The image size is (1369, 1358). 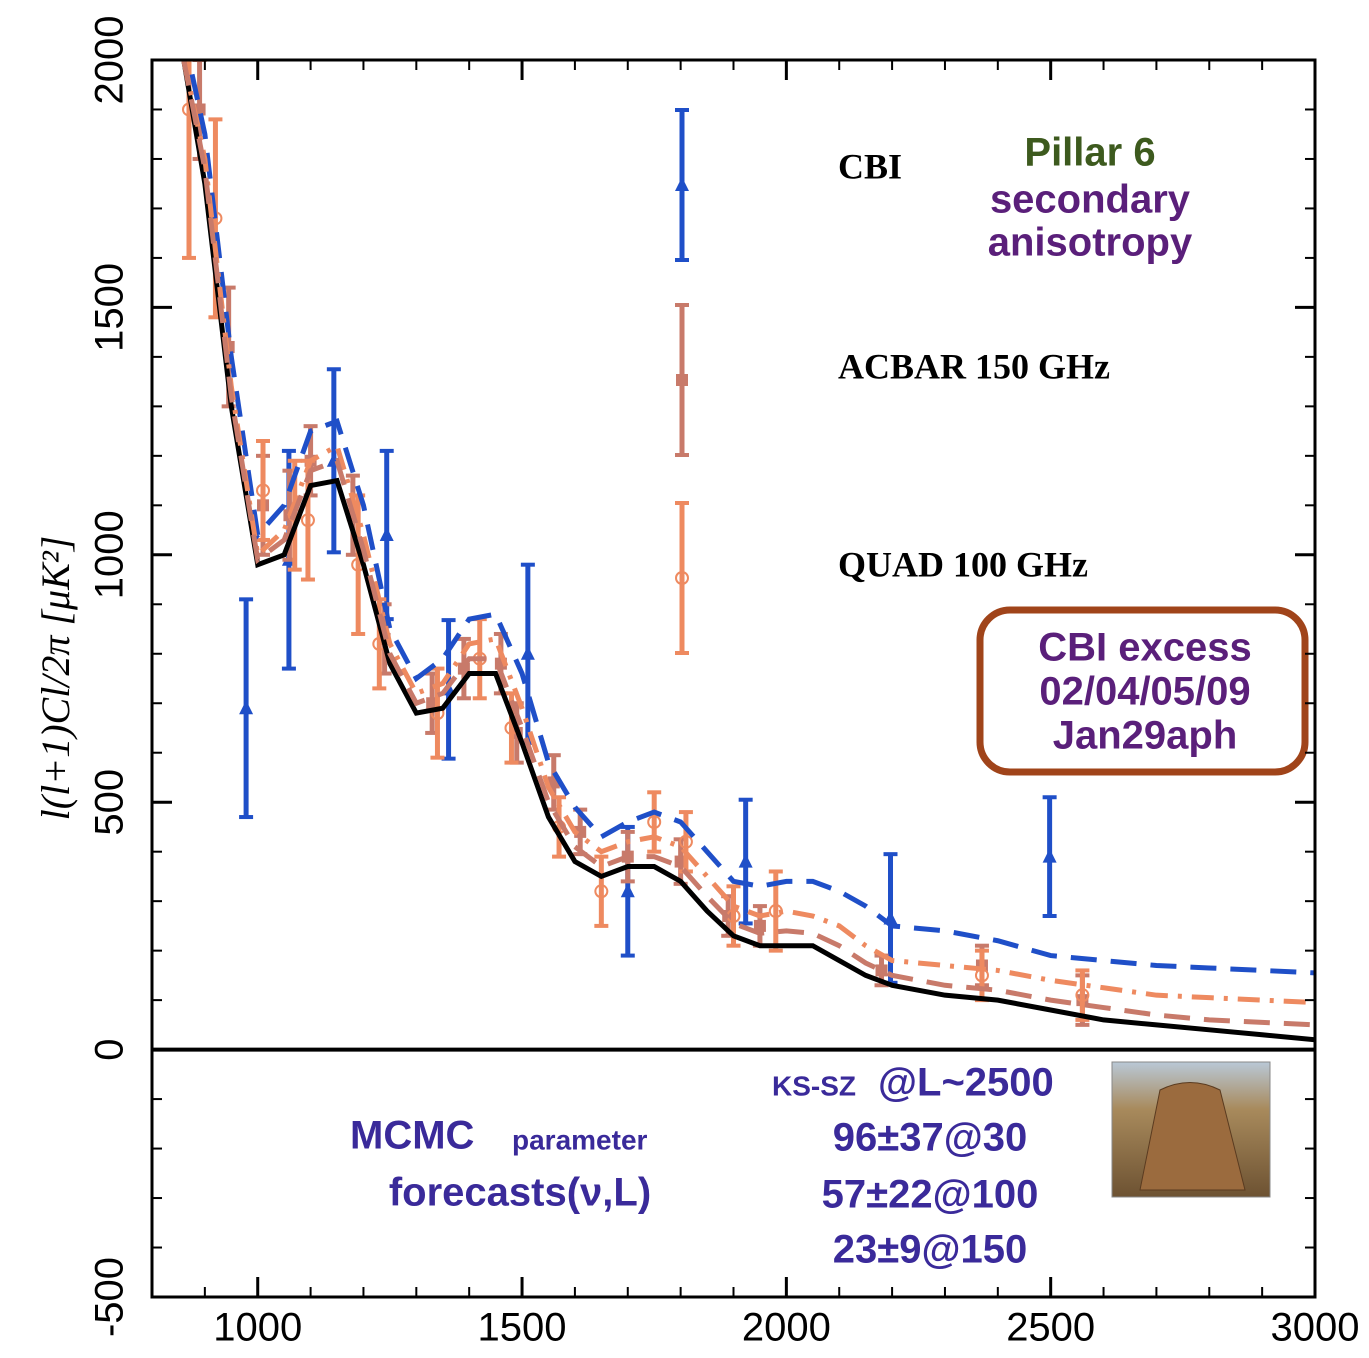 What do you see at coordinates (522, 1328) in the screenshot?
I see `x-tick-label: 1500` at bounding box center [522, 1328].